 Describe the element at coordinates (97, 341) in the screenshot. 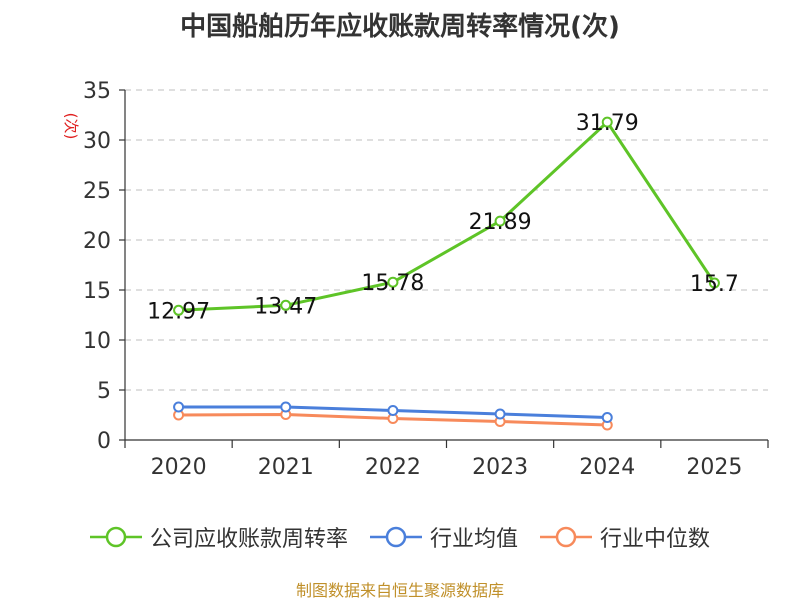

I see `y-tick-label: 10` at that location.